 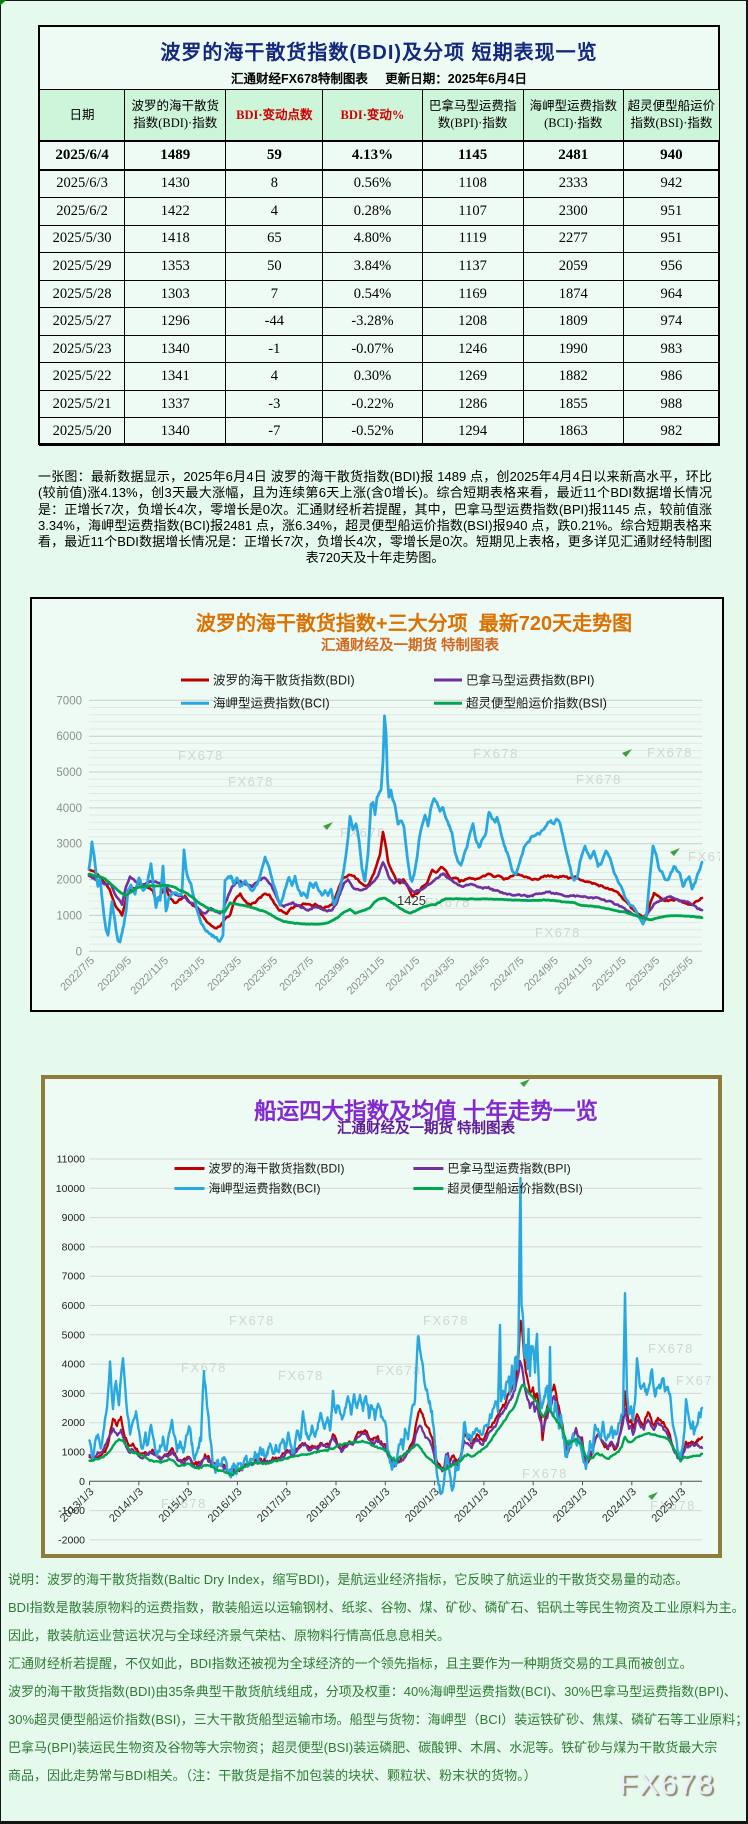 I want to click on svg-text: 波罗的海干散货指数+三大分项 最新720天走势图, so click(x=414, y=623).